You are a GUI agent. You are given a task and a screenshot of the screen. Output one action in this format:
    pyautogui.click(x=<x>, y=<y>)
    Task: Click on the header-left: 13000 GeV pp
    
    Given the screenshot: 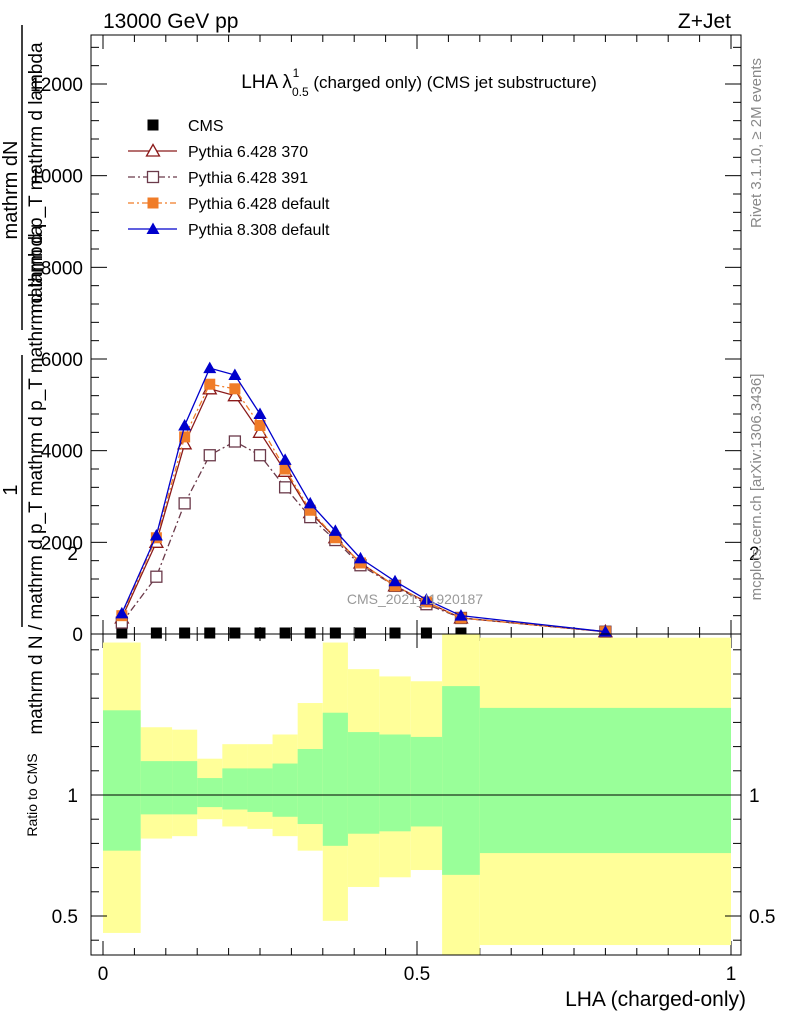 What is the action you would take?
    pyautogui.click(x=170, y=21)
    